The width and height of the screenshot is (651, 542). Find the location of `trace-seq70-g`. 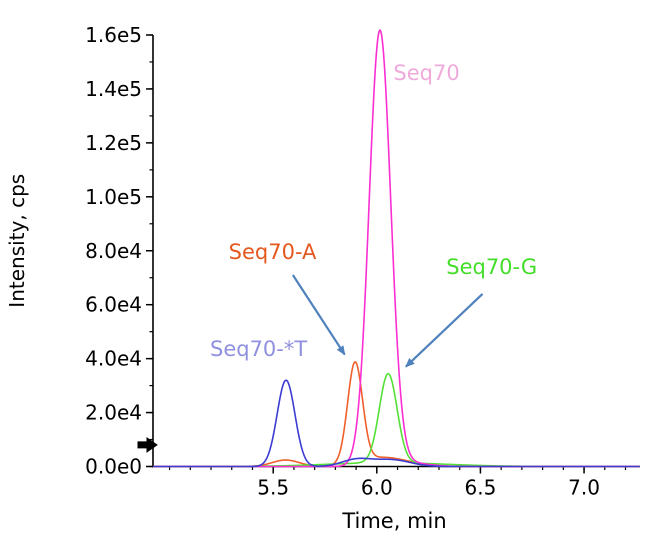

trace-seq70-g is located at coordinates (396, 420).